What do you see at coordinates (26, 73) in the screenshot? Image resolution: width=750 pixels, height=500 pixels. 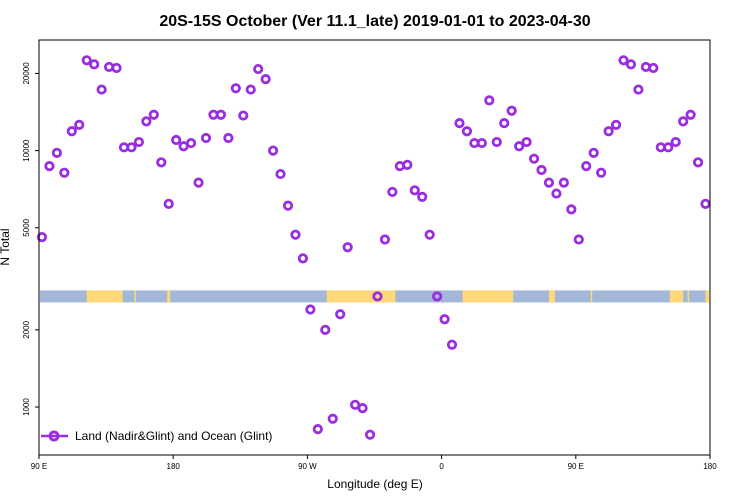 I see `y-tick-label: 20000` at bounding box center [26, 73].